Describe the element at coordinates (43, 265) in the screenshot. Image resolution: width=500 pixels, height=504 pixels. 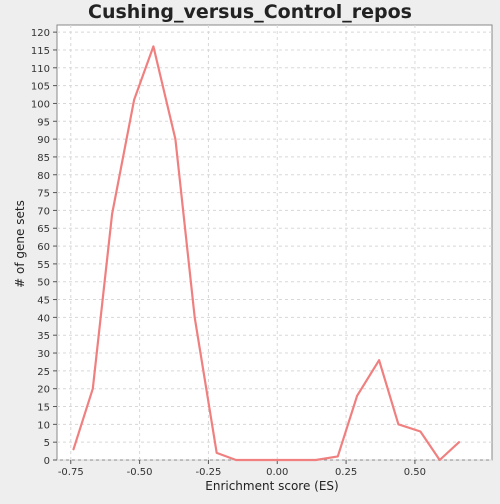
I see `y-tick-label: 55` at that location.